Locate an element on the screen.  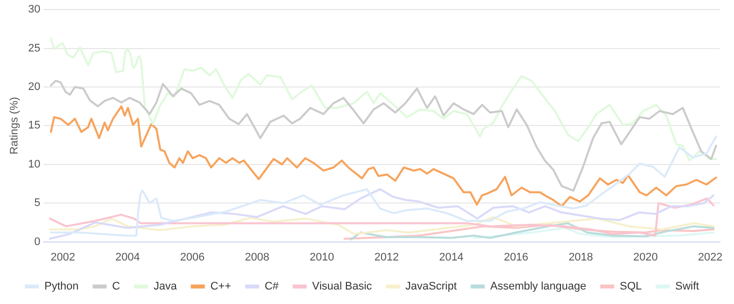
y-tick-label: 5 is located at coordinates (37, 203).